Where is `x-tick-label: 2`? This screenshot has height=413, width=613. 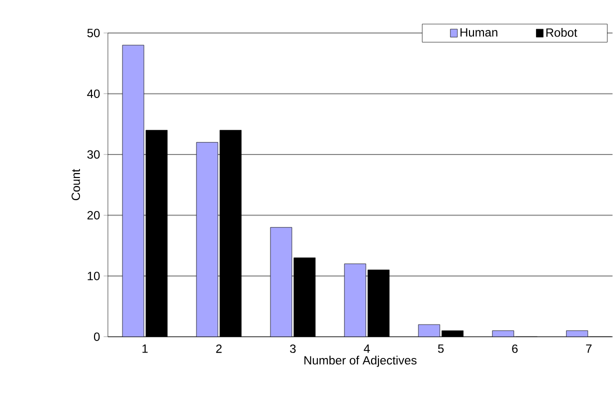
x-tick-label: 2 is located at coordinates (219, 348).